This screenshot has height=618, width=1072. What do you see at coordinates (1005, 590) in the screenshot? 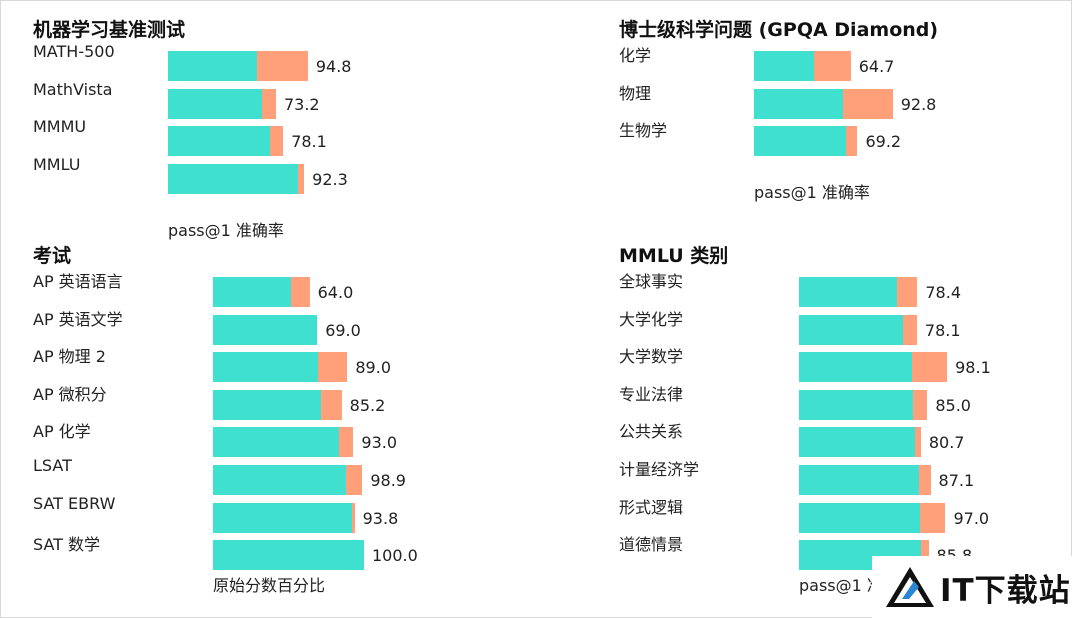
I see `watermark-text: IT下载站` at bounding box center [1005, 590].